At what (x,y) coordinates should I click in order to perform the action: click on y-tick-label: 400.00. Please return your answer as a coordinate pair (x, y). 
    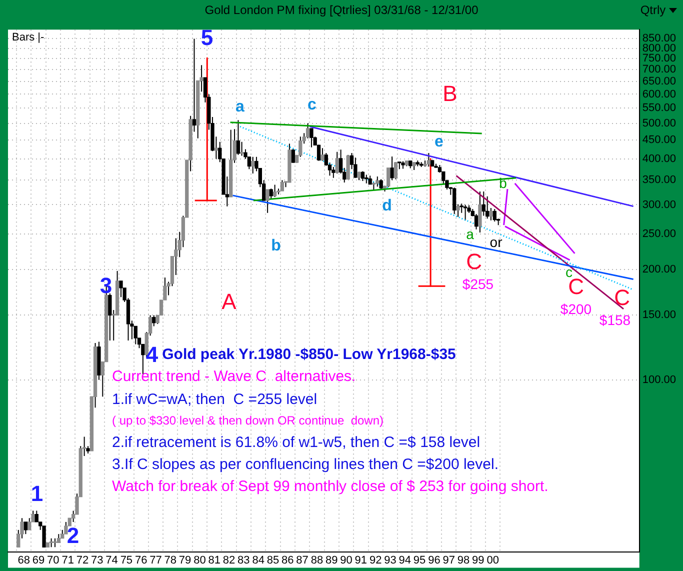
    Looking at the image, I should click on (659, 158).